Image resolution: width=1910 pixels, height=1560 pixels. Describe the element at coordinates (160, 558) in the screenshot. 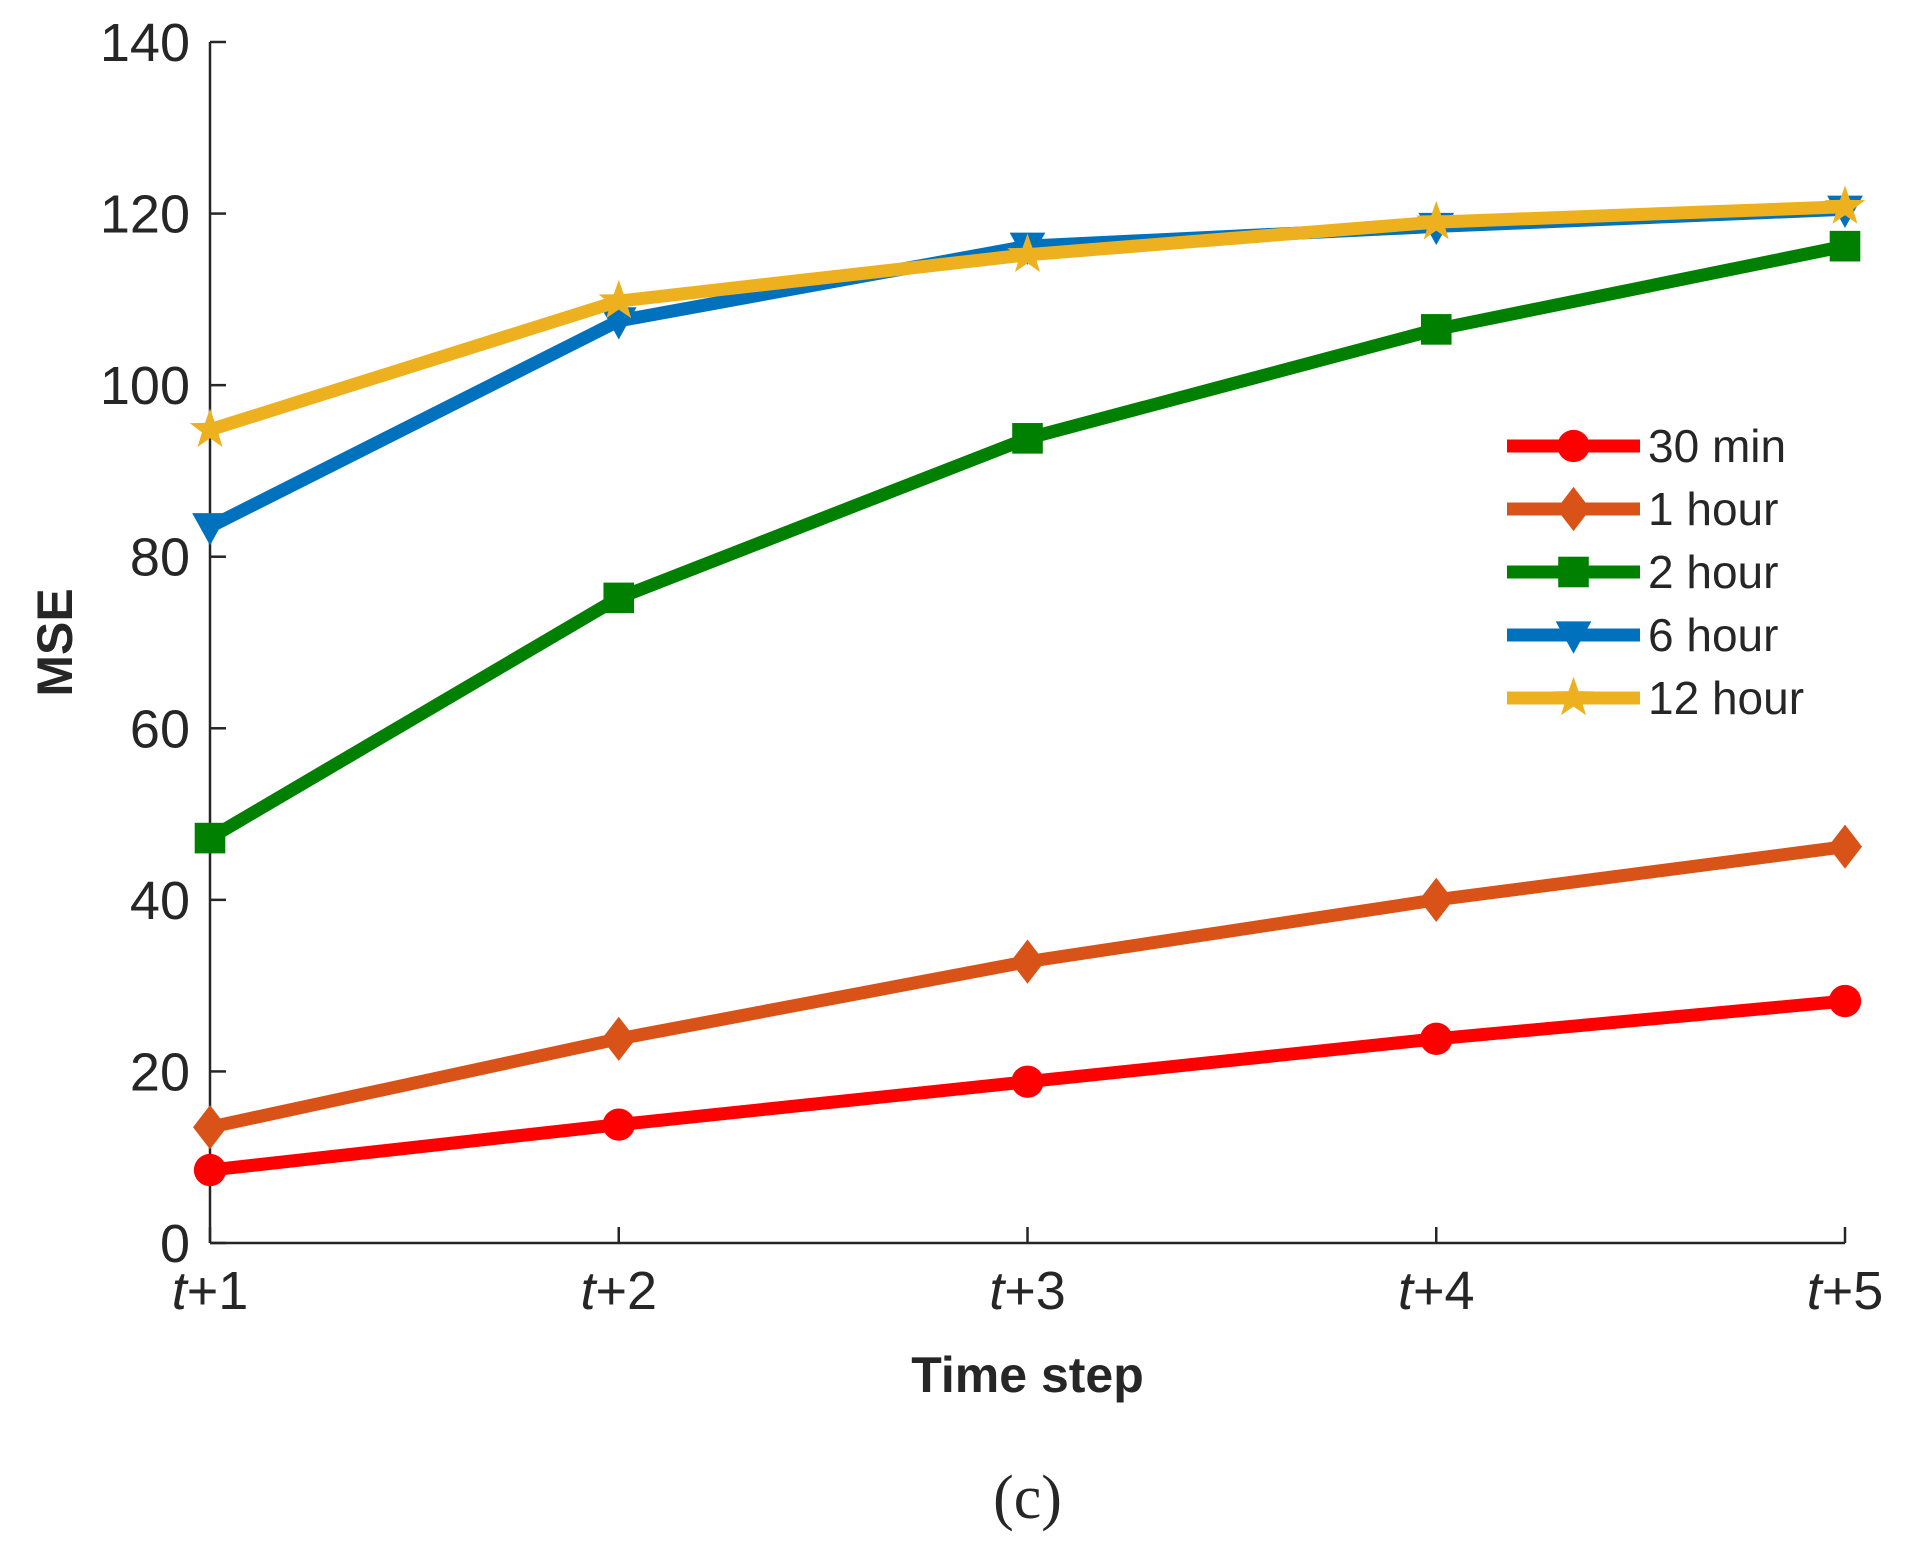

I see `y-tick-label: 80` at that location.